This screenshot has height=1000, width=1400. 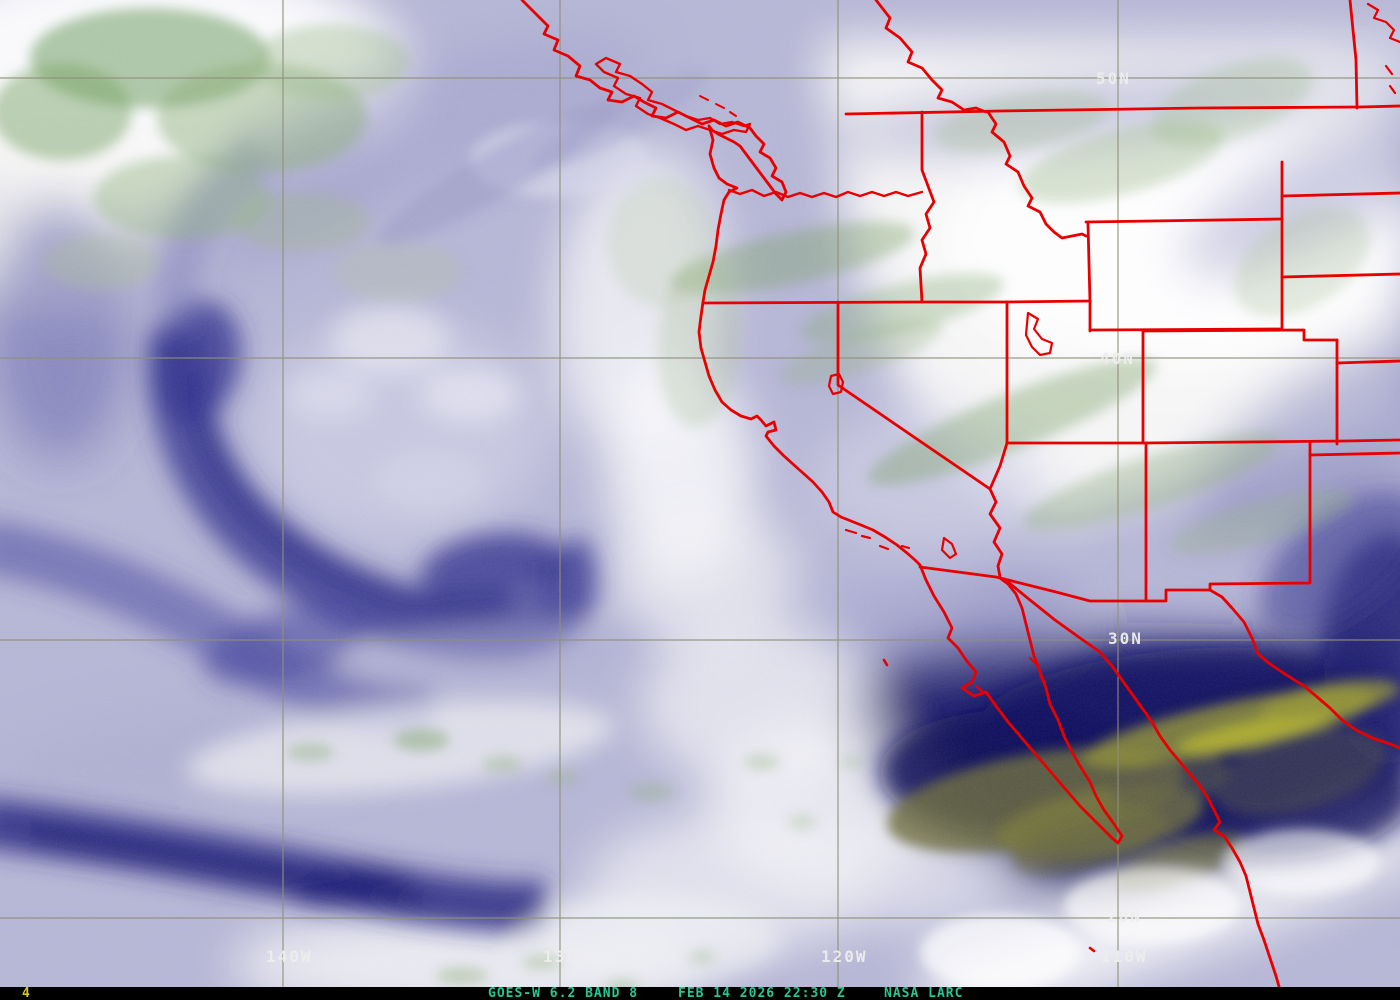 I want to click on coastline-vancouver-island, so click(x=673, y=96).